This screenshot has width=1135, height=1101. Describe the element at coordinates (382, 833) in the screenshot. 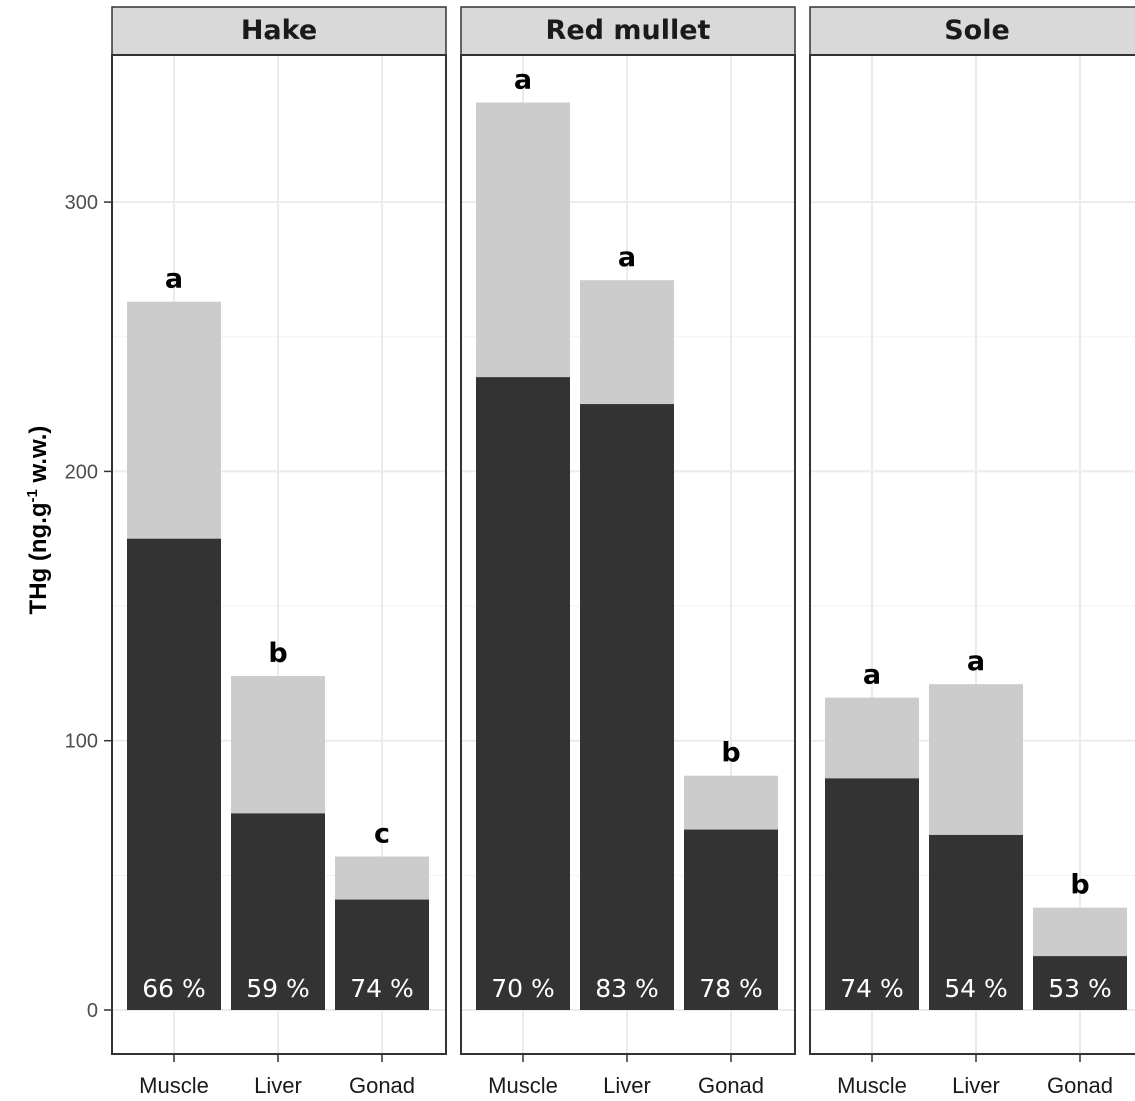

I see `significance-letter: c` at that location.